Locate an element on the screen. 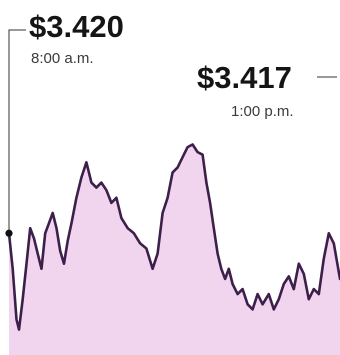  start-point-marker is located at coordinates (9, 233).